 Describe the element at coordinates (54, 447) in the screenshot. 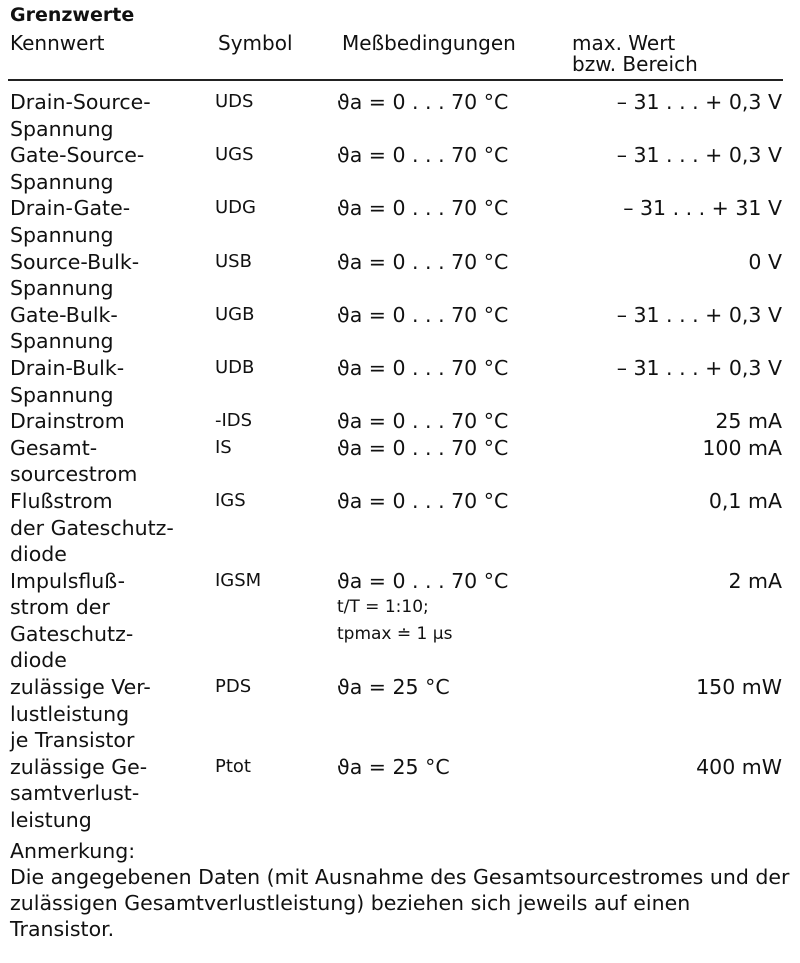

I see `kennwert-line: Gesamt-` at that location.